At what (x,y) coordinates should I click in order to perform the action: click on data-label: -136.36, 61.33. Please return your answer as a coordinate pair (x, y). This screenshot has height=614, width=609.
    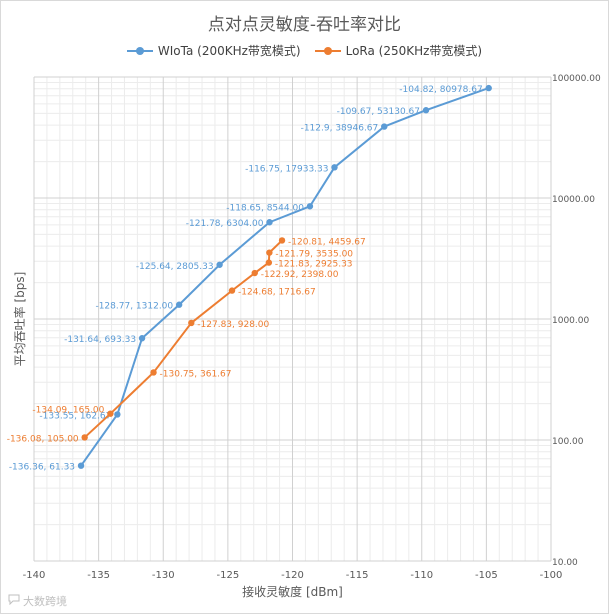
    Looking at the image, I should click on (42, 468).